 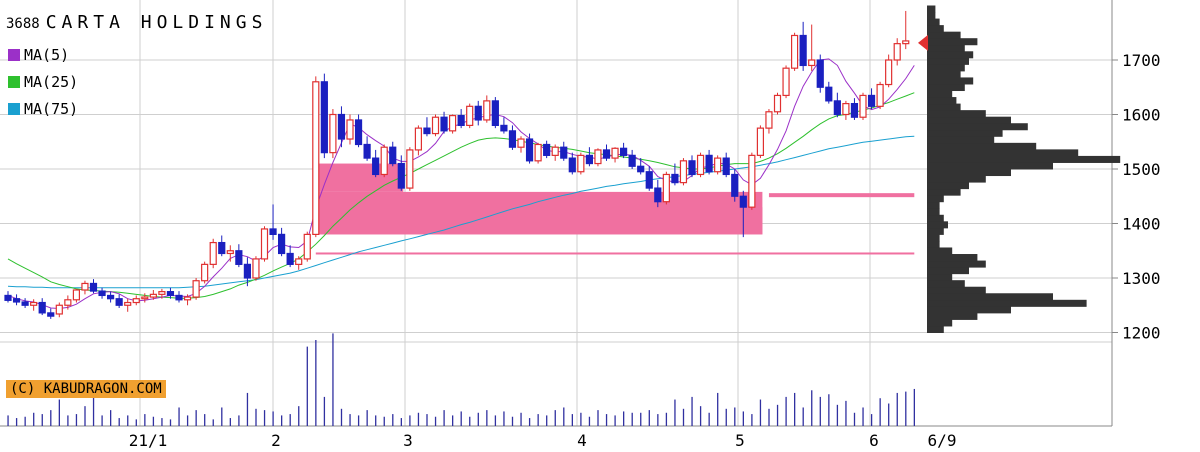 I want to click on x-tick-label: 4, so click(x=582, y=440).